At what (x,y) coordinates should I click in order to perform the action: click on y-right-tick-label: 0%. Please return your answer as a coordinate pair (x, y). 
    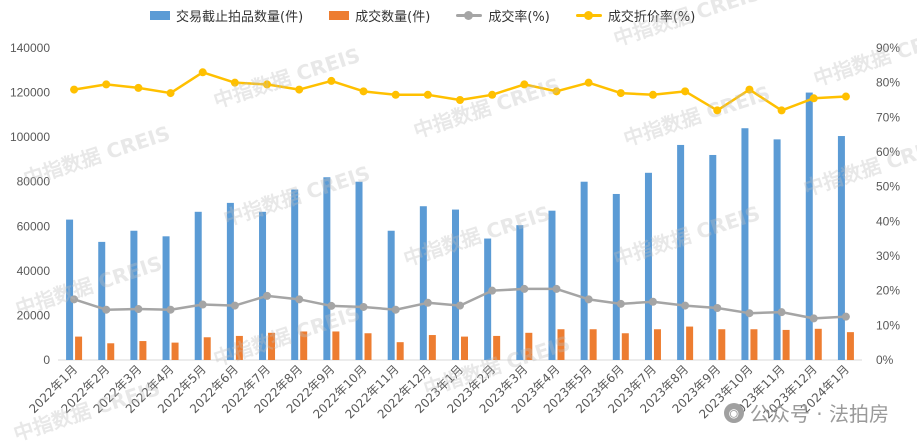
    Looking at the image, I should click on (885, 360).